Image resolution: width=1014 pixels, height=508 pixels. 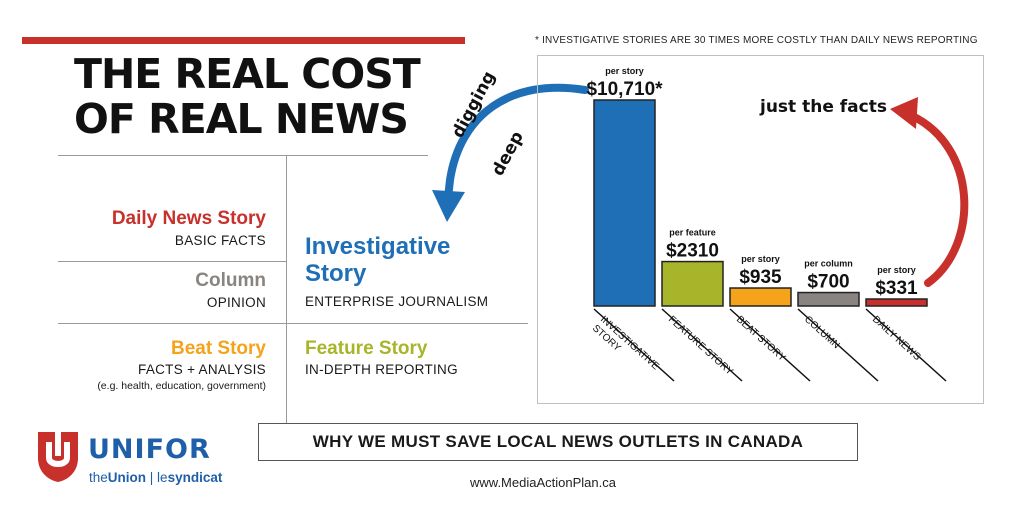 I want to click on tick-line-daily-news, so click(x=906, y=345).